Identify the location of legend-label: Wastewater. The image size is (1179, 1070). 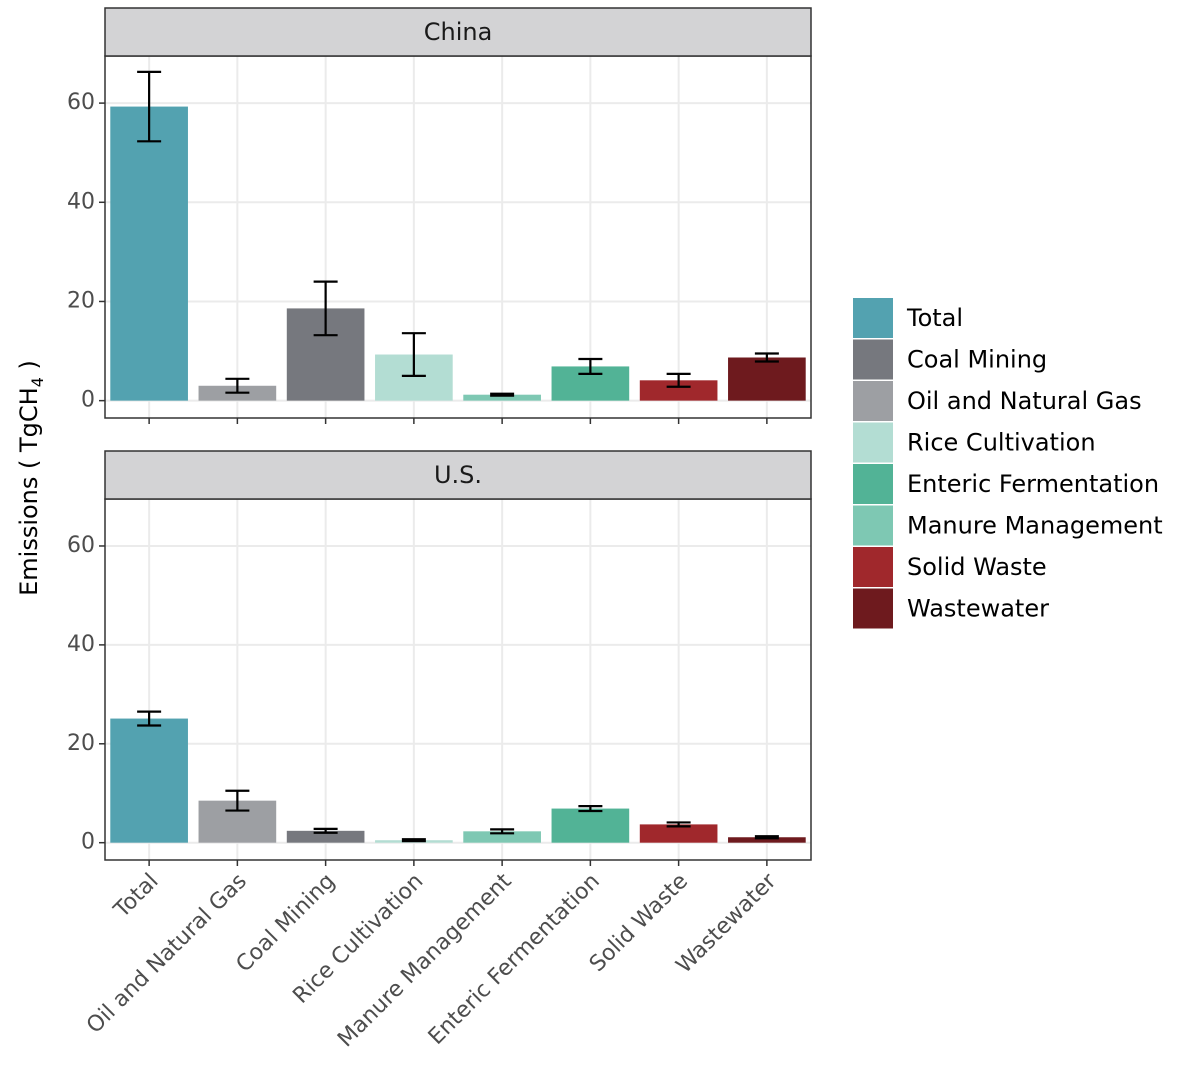
(978, 609).